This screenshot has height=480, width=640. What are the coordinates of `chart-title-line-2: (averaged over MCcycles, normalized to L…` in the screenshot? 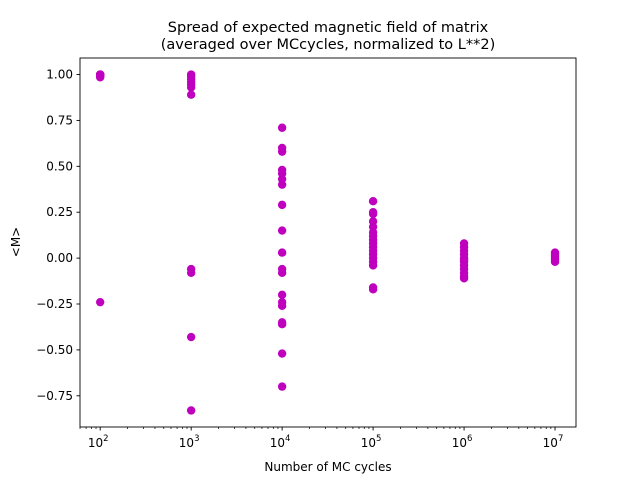 It's located at (328, 45).